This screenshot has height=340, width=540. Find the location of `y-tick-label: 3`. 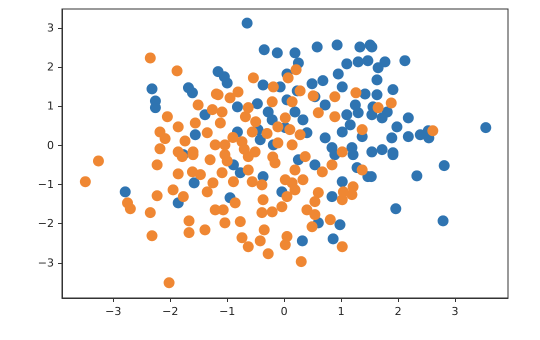

y-tick-label: 3 is located at coordinates (50, 27).